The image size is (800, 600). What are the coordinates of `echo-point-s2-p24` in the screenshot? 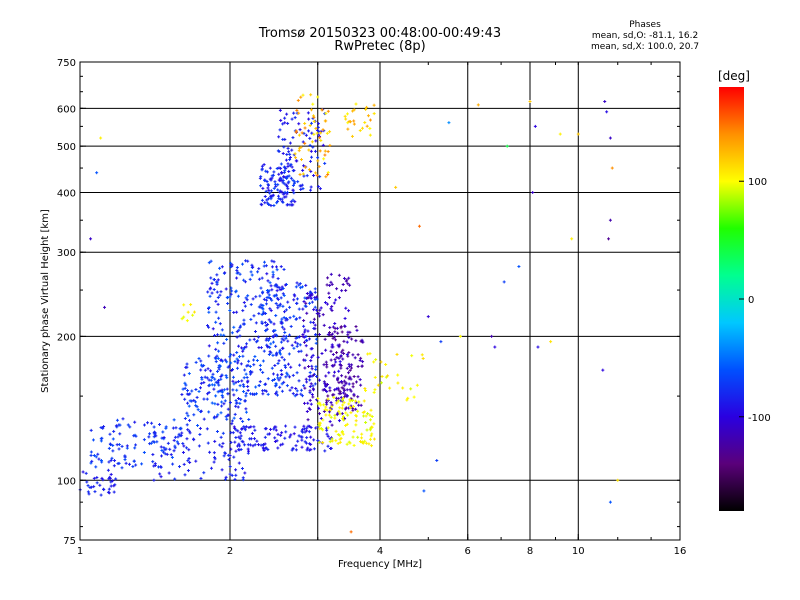 It's located at (428, 317).